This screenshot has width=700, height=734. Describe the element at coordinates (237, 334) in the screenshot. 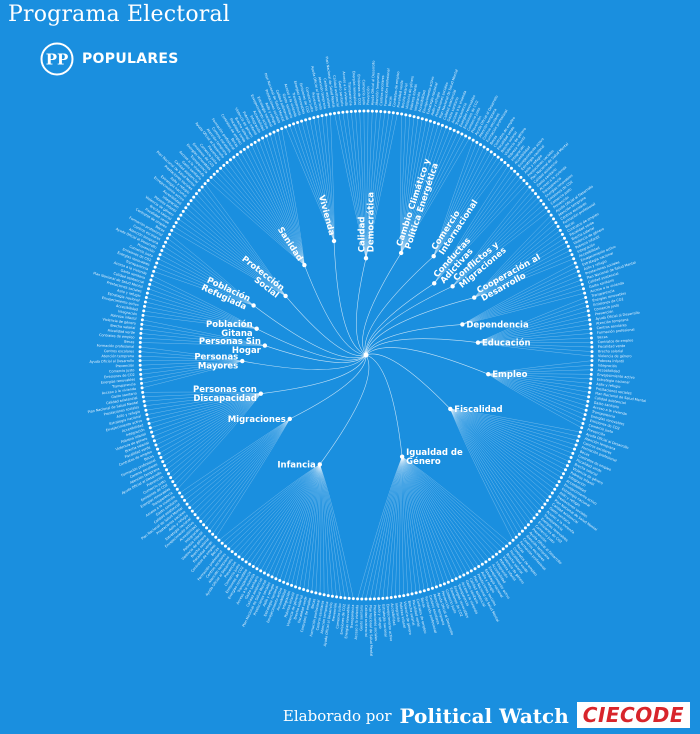

I see `category-label-line: Gitana` at that location.